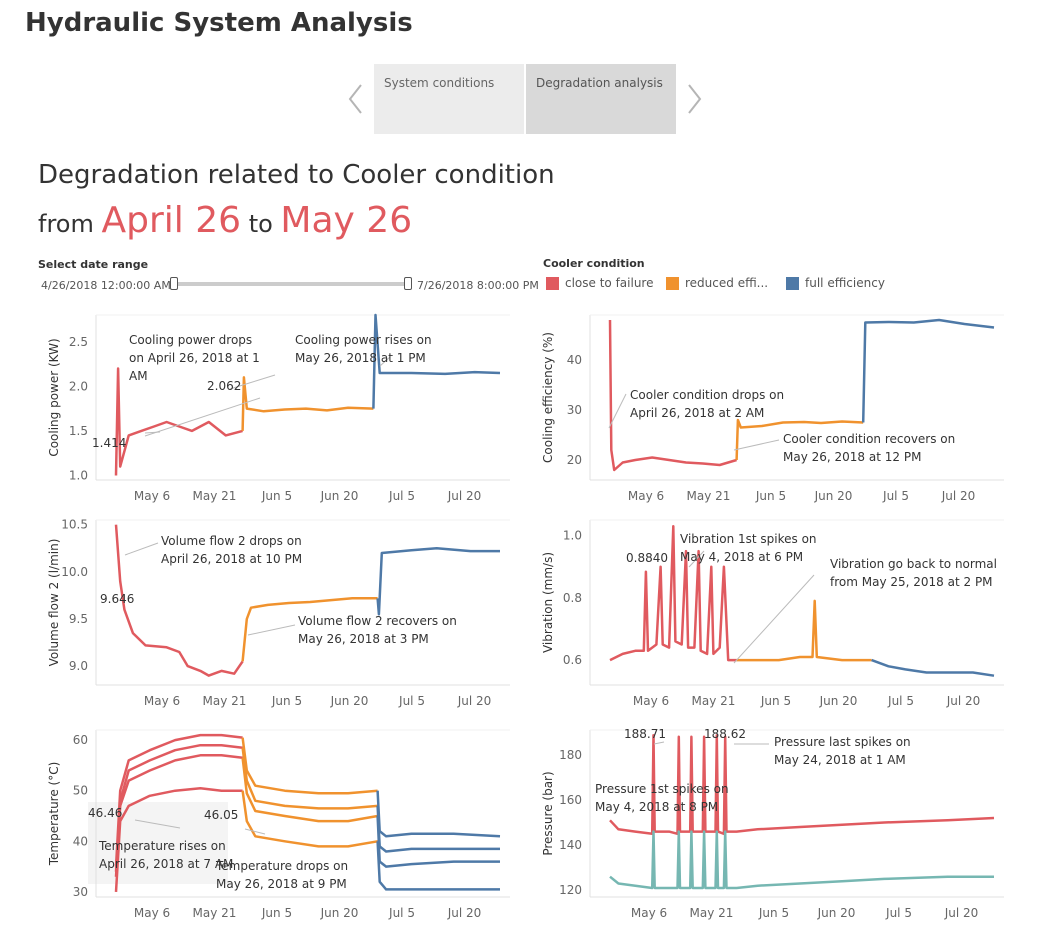  Describe the element at coordinates (291, 284) in the screenshot. I see `date-range-slider` at that location.